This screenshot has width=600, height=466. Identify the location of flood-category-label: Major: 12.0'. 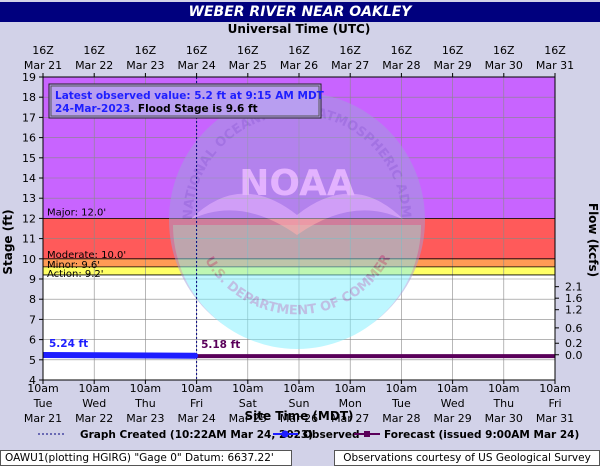
(76, 212).